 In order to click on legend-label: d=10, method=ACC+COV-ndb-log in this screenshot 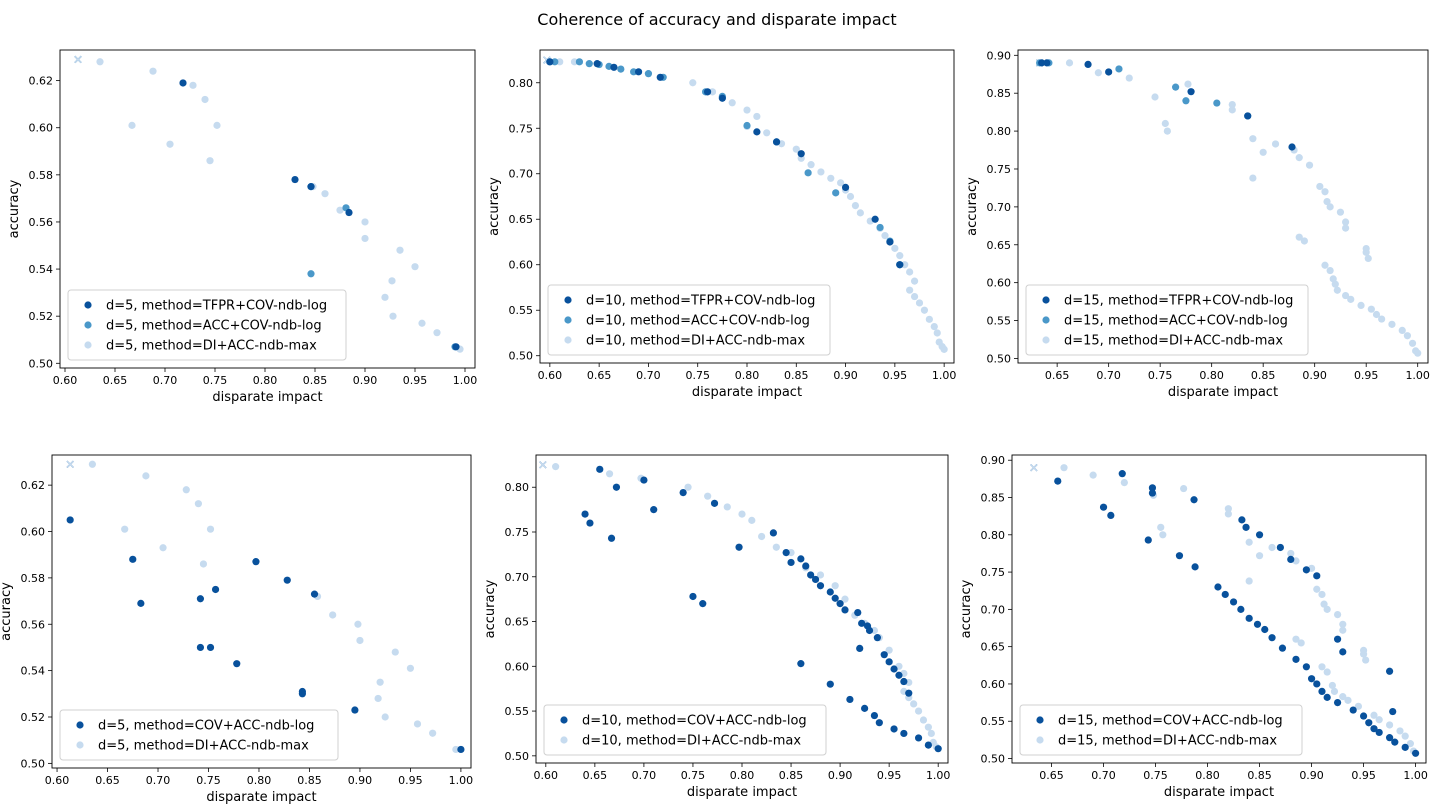, I will do `click(698, 321)`.